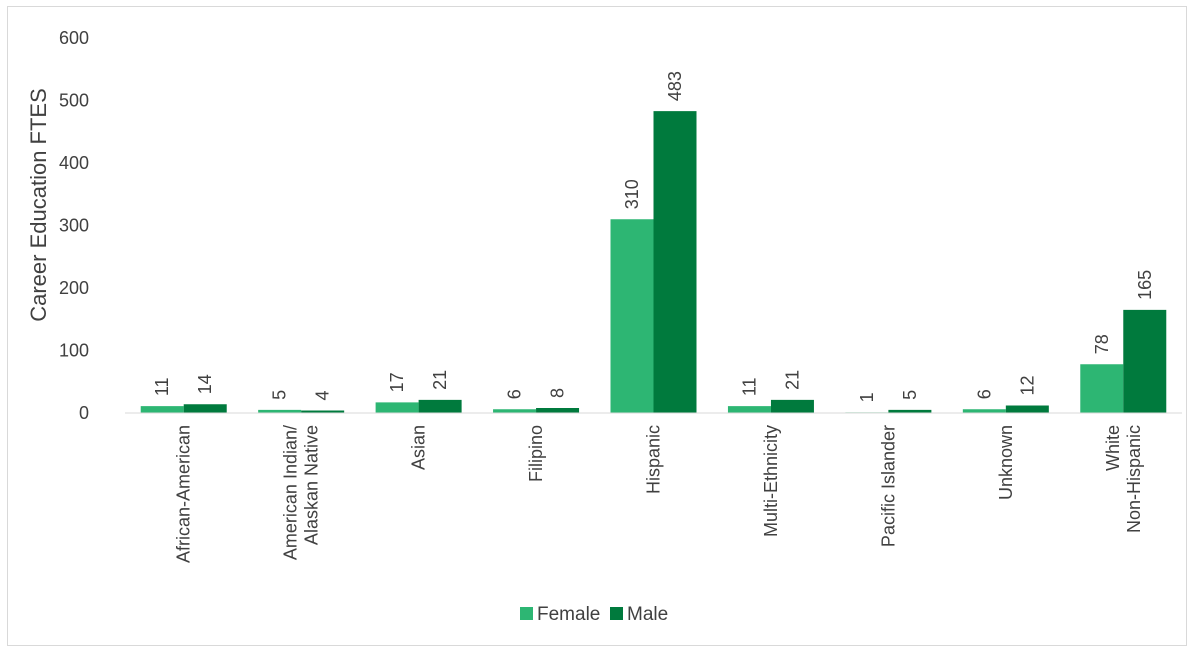  I want to click on category-label-line: Multi-Ethnicity, so click(771, 481).